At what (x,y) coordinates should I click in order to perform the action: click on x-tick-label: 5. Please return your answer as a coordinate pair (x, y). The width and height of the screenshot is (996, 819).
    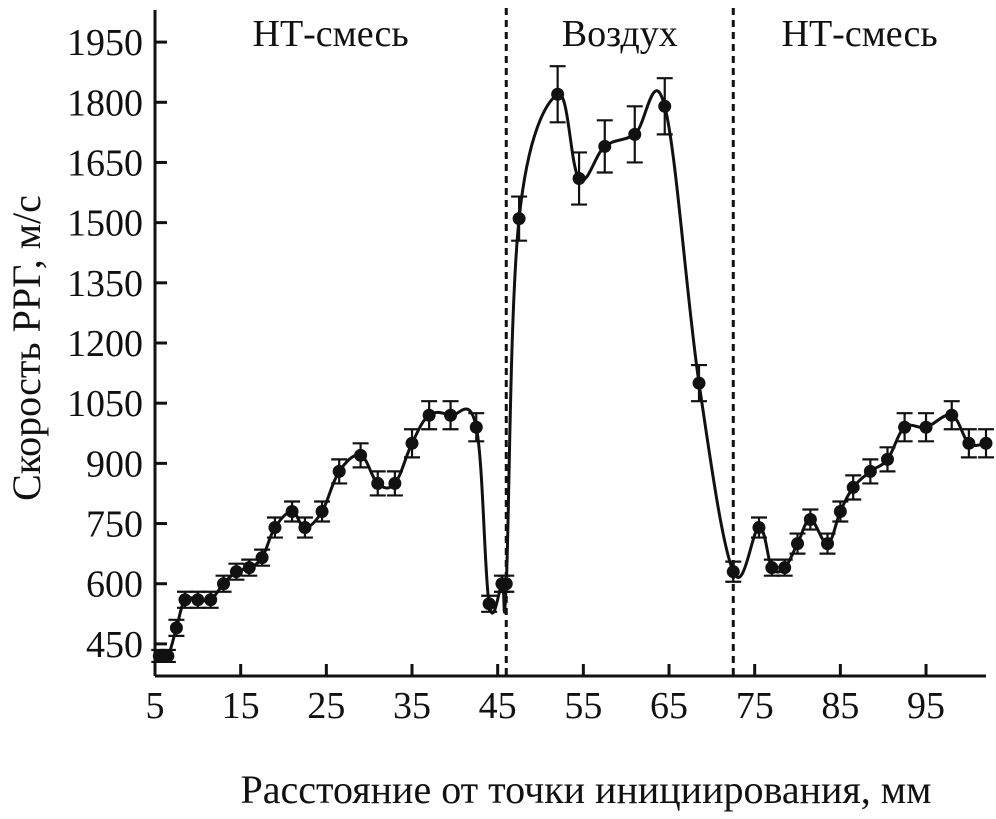
    Looking at the image, I should click on (155, 706).